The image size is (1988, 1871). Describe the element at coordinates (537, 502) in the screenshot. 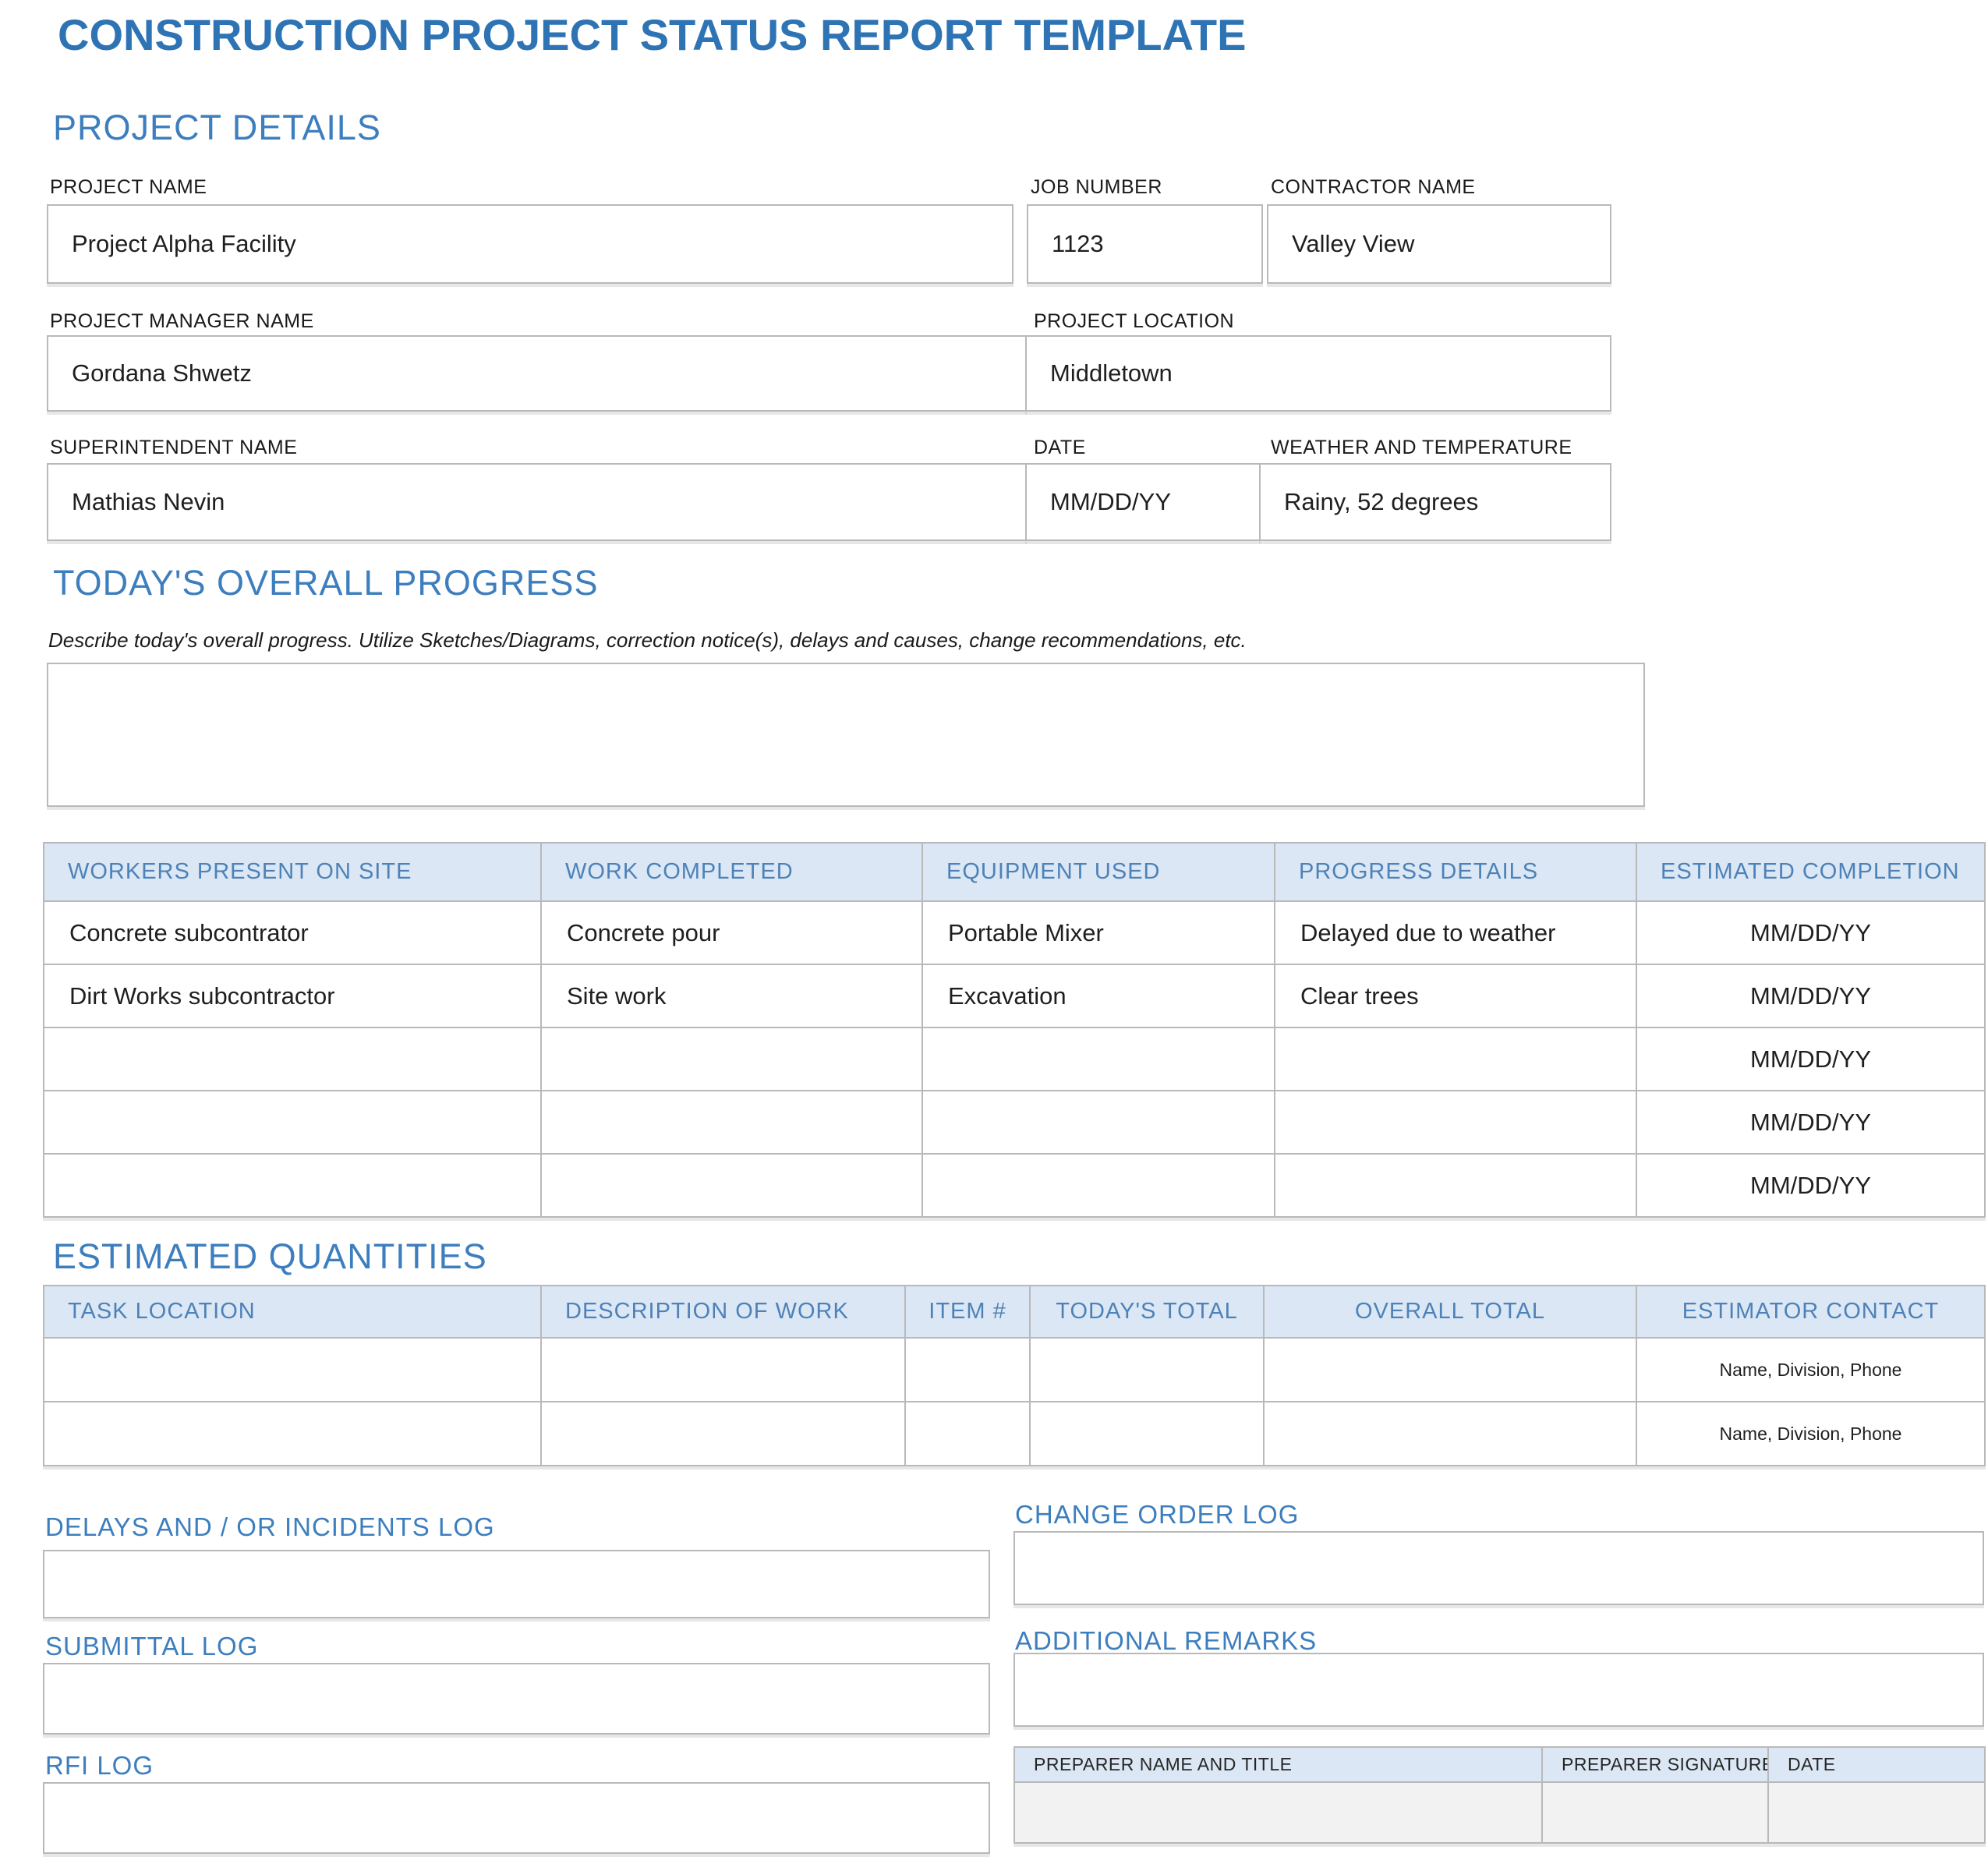

I see `superintendent-field: Mathias Nevin` at that location.